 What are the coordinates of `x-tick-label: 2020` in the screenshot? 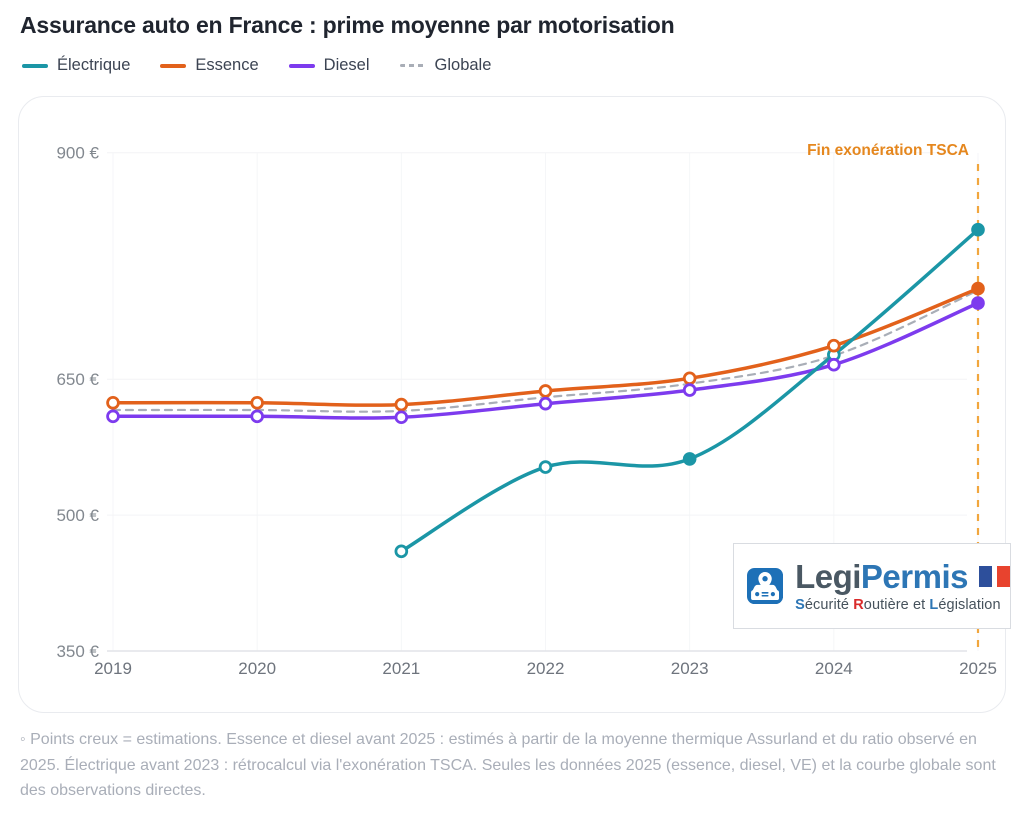 It's located at (257, 668).